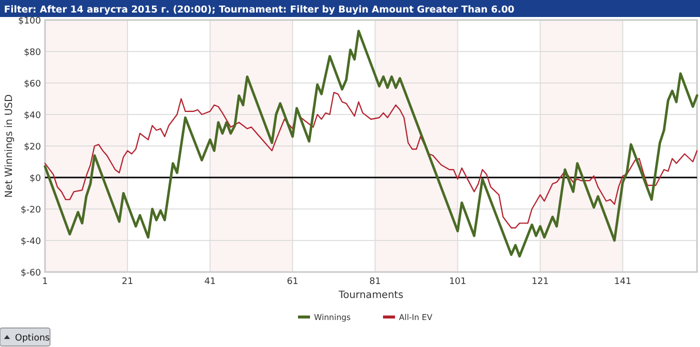 This screenshot has height=347, width=700. I want to click on chart-title: Filter: After 14 августа 2015 г. (20:00); Tournament: Filter by Buyin Amount Greater Than 6.00, so click(259, 10).